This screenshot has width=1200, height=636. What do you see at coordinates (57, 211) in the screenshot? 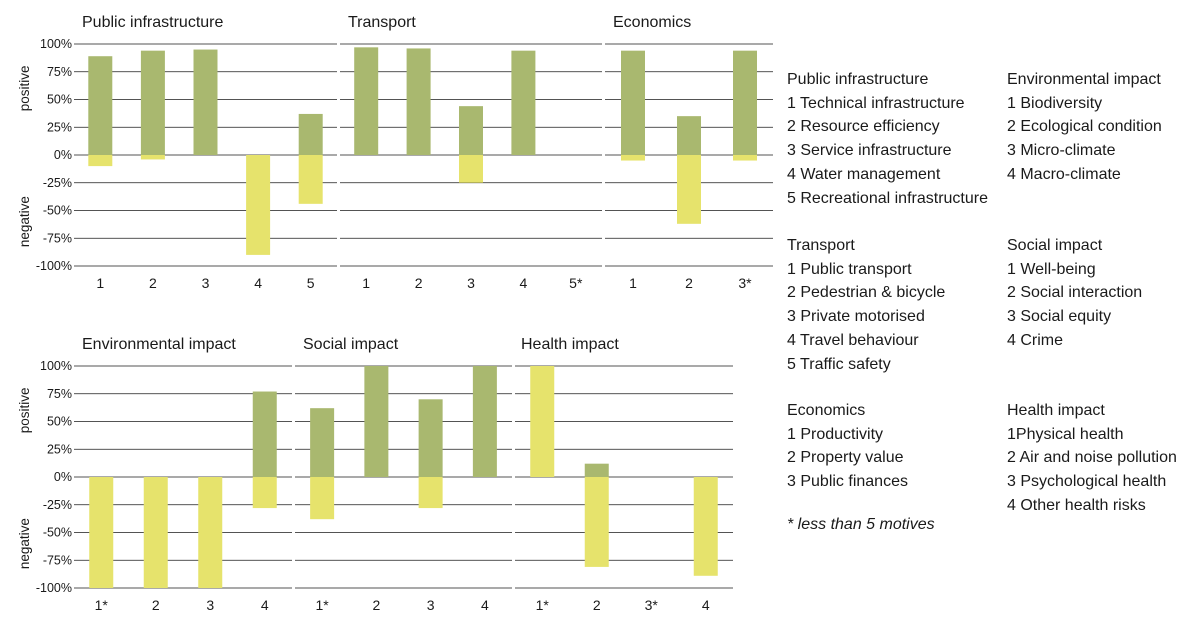
I see `y-tick-label: -50%` at bounding box center [57, 211].